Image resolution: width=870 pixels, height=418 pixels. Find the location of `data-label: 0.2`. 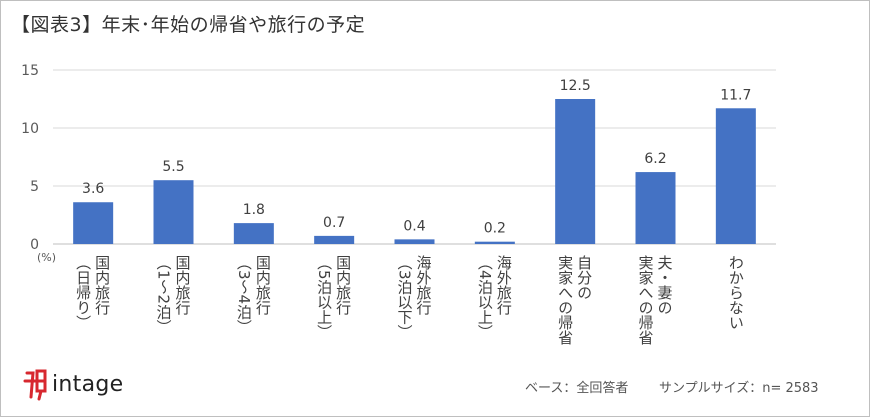

data-label: 0.2 is located at coordinates (495, 229).